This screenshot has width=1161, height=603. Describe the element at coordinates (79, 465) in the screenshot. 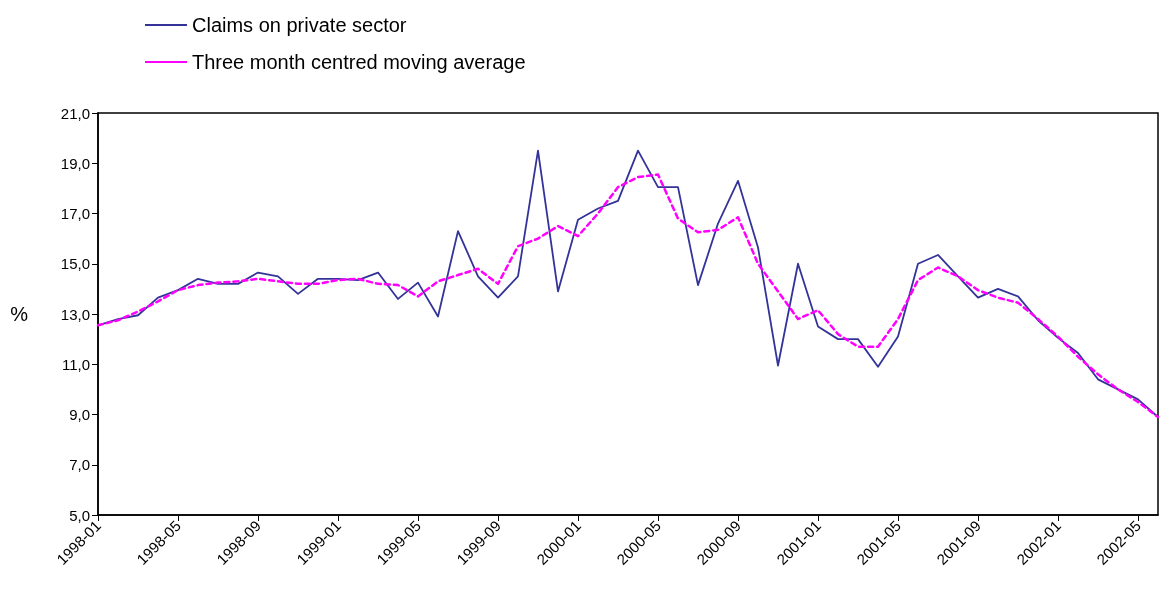

I see `y-tick-label: 7,0` at that location.